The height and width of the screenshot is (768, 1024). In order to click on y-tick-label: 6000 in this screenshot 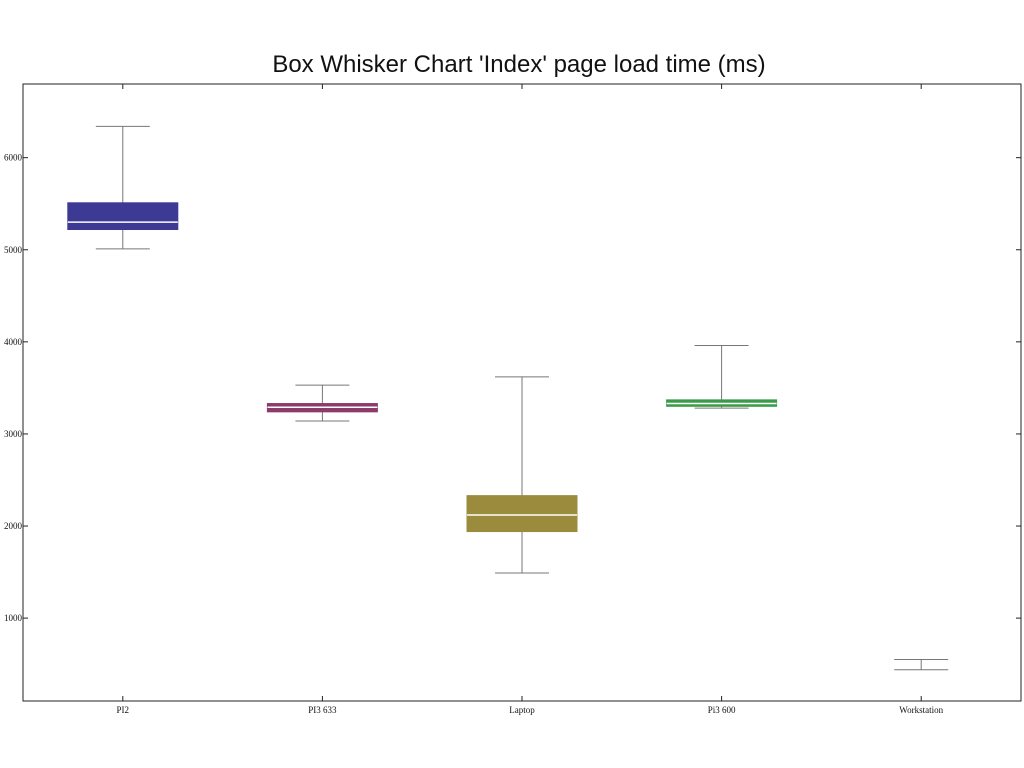, I will do `click(13, 158)`.